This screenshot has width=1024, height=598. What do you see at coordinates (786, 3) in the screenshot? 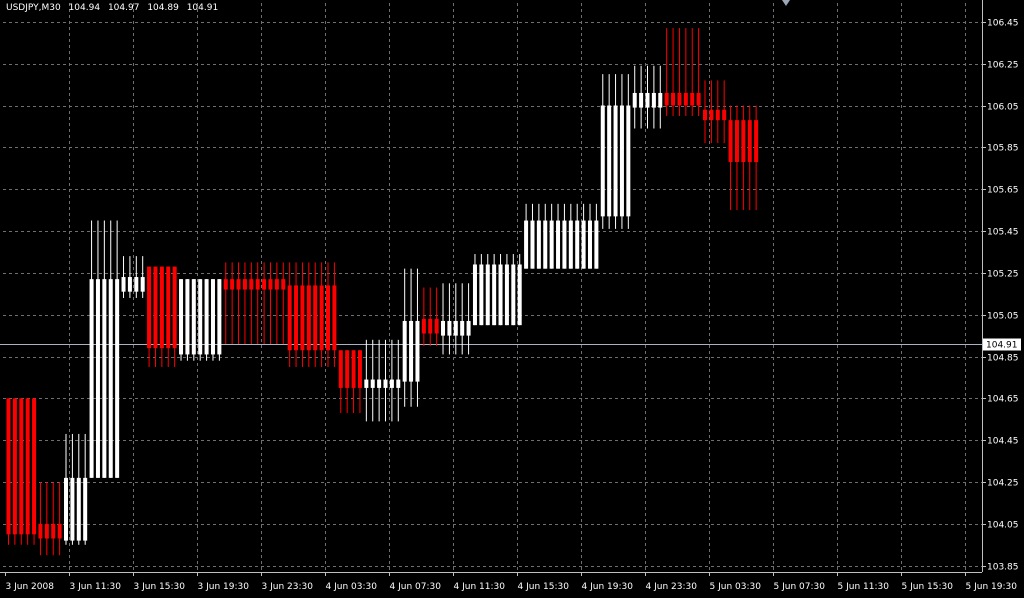
I see `chart-shift-marker` at bounding box center [786, 3].